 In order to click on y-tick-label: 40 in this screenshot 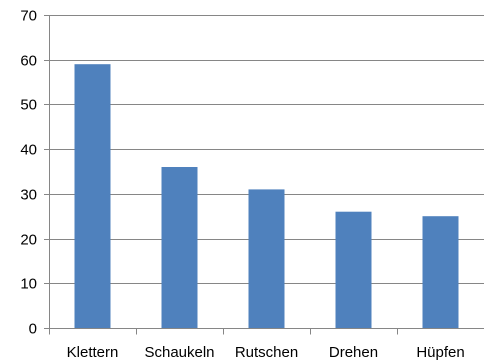, I will do `click(28, 150)`.